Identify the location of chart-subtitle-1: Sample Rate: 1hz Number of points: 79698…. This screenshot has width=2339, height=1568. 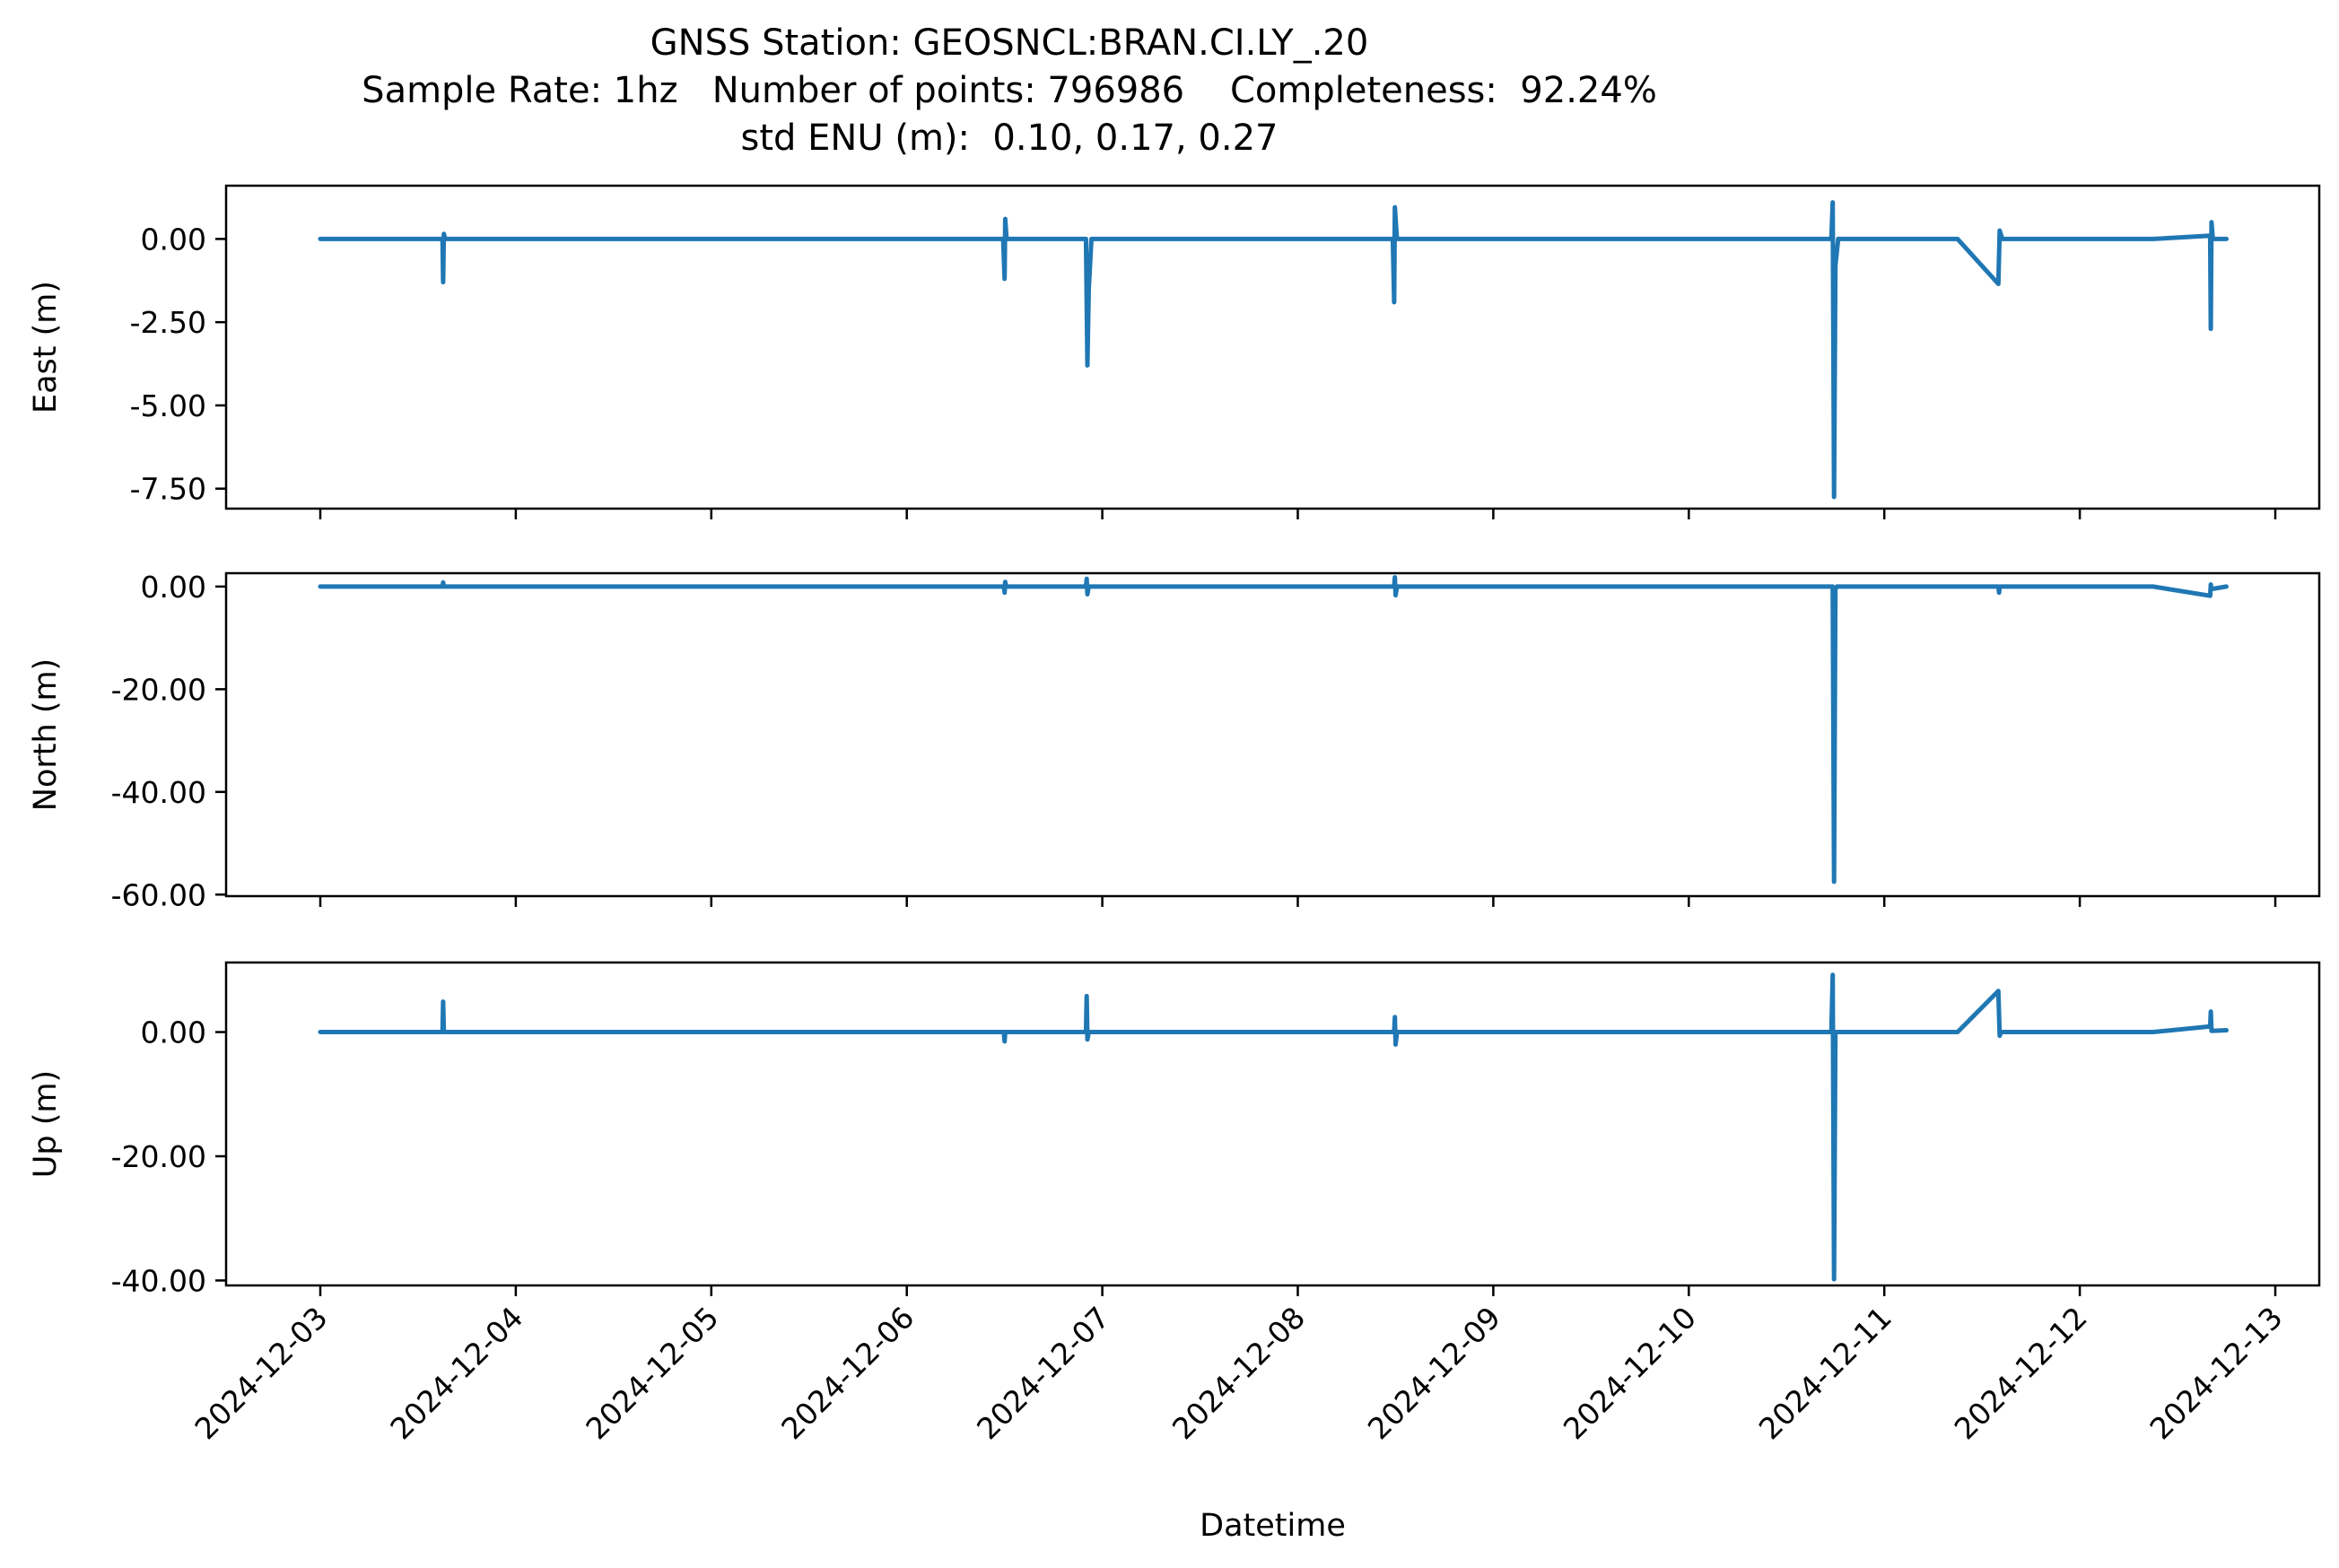
(1010, 91).